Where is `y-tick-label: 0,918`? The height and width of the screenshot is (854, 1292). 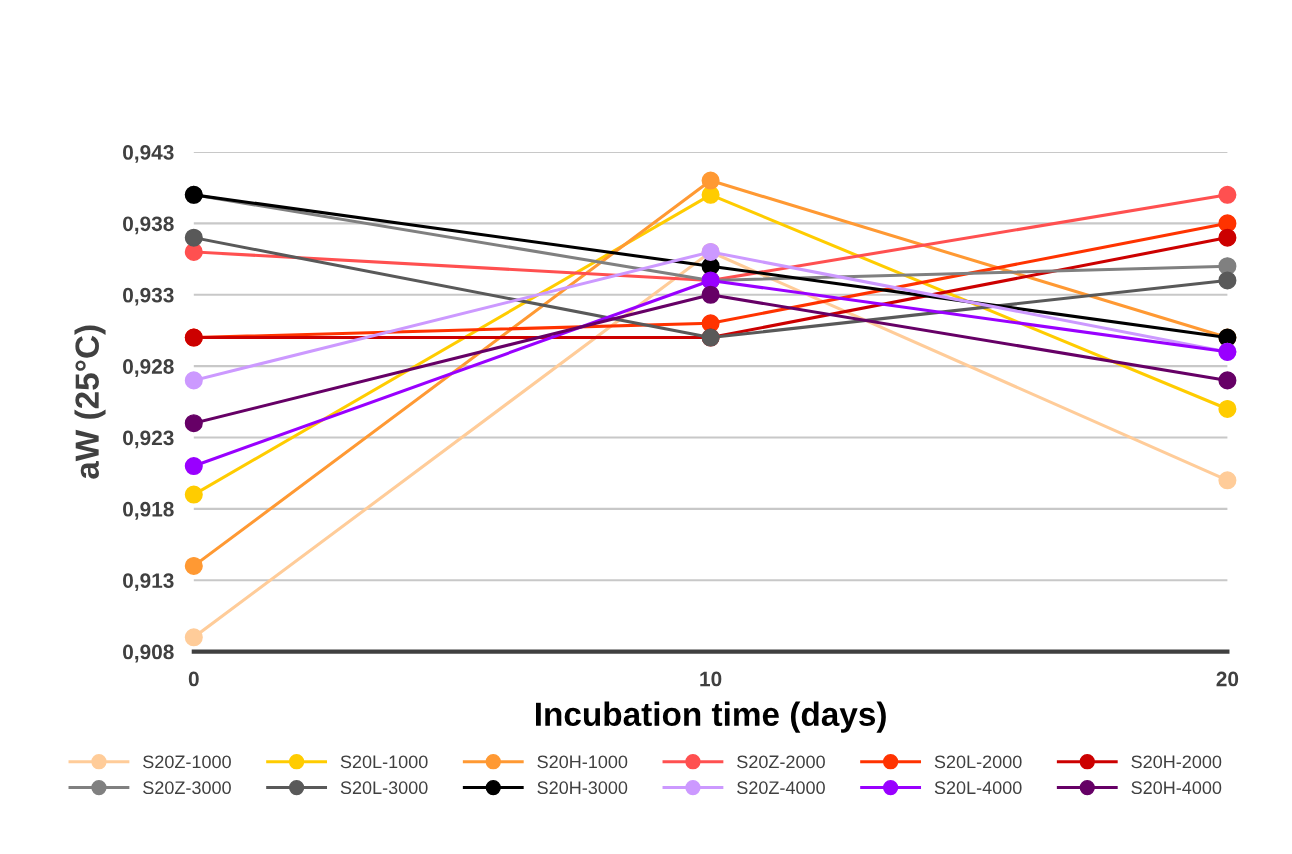
y-tick-label: 0,918 is located at coordinates (148, 510).